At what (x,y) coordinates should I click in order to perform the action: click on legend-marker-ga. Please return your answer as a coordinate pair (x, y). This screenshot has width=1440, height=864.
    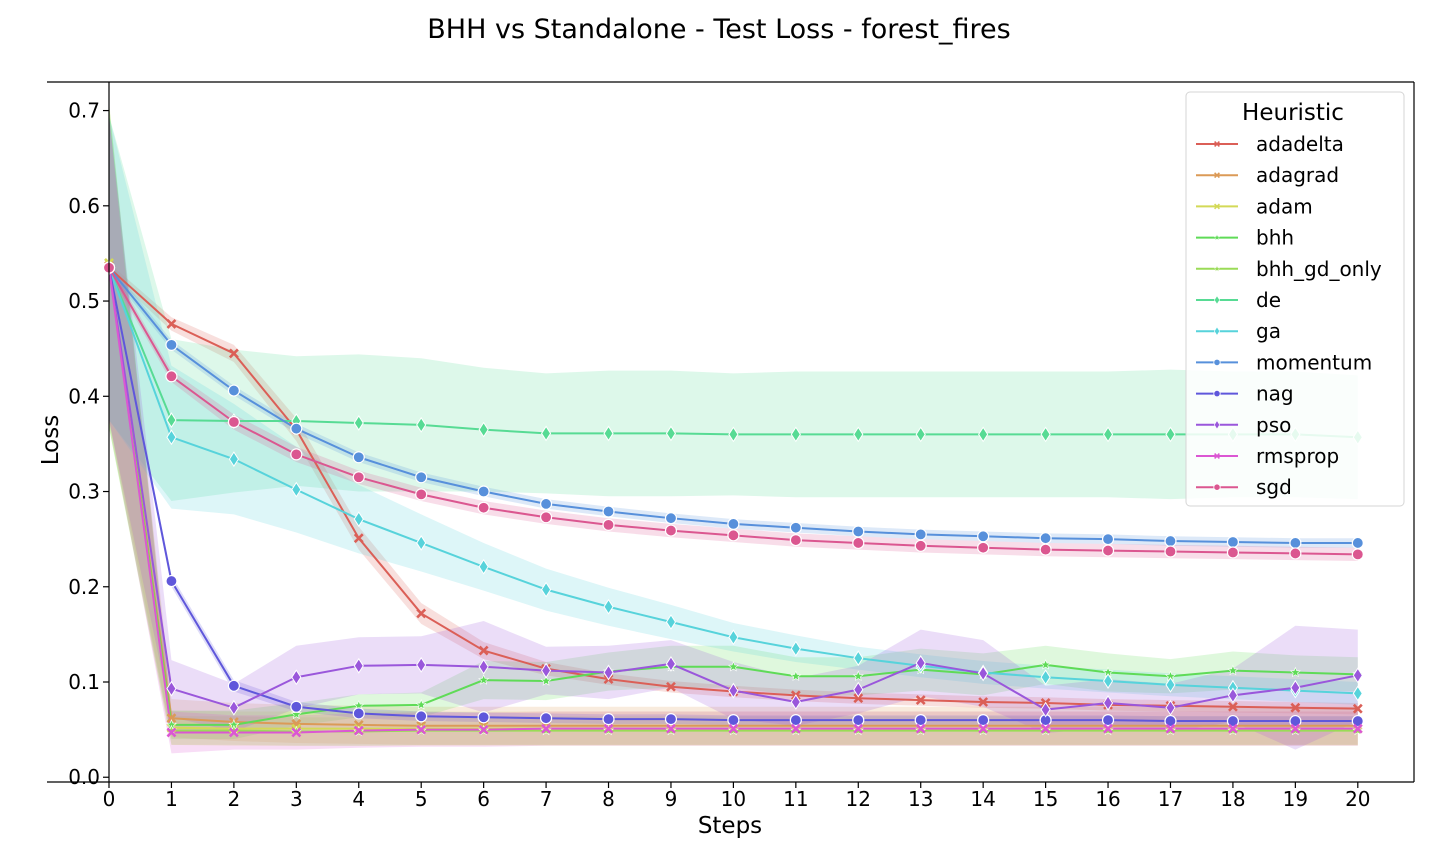
    Looking at the image, I should click on (1217, 331).